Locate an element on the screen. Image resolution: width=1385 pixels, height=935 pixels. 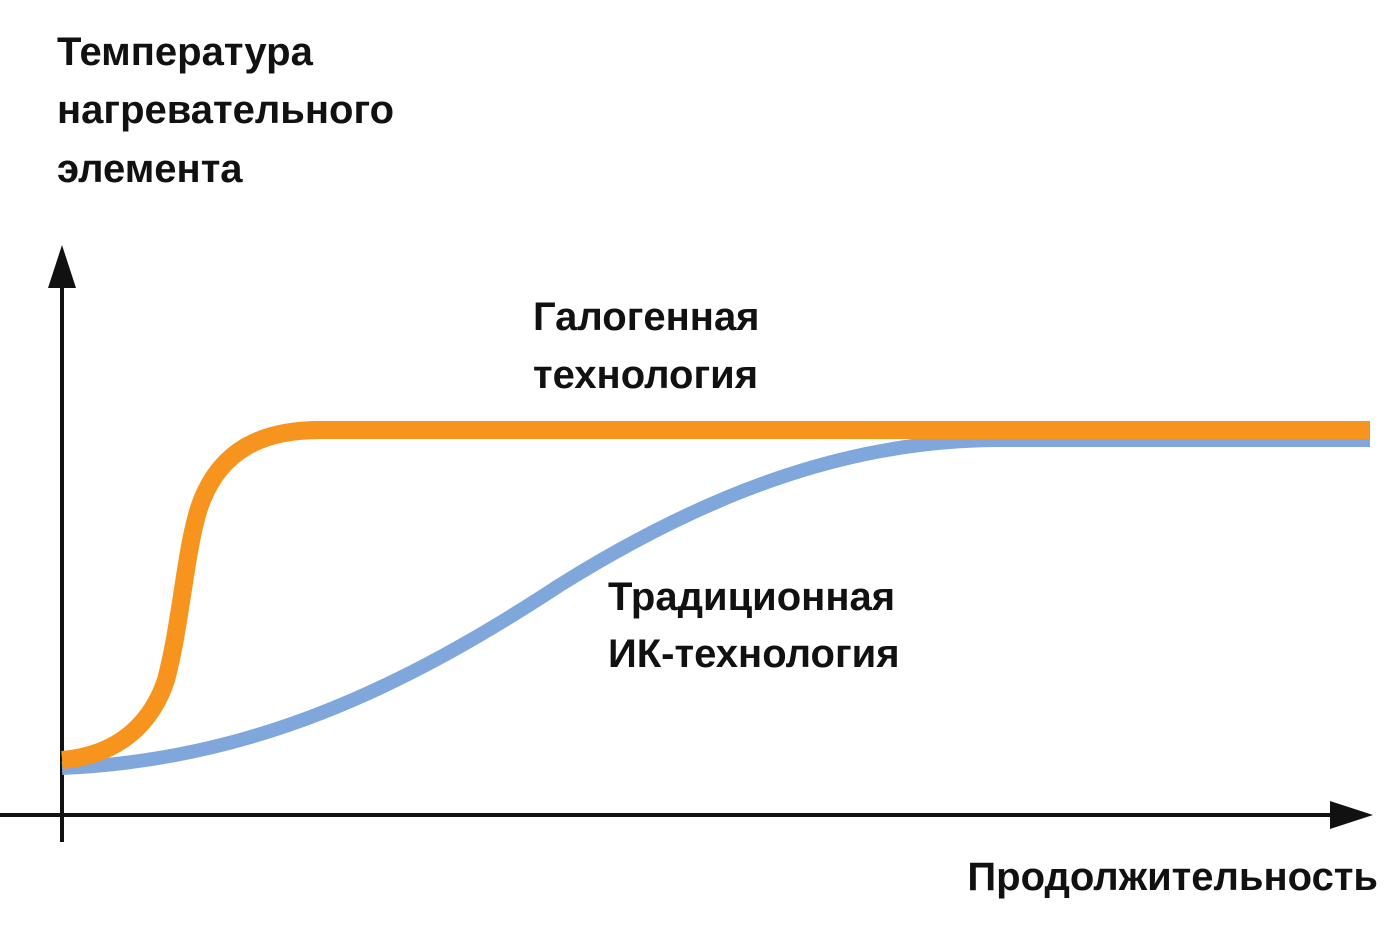
curve-label: технология is located at coordinates (645, 375).